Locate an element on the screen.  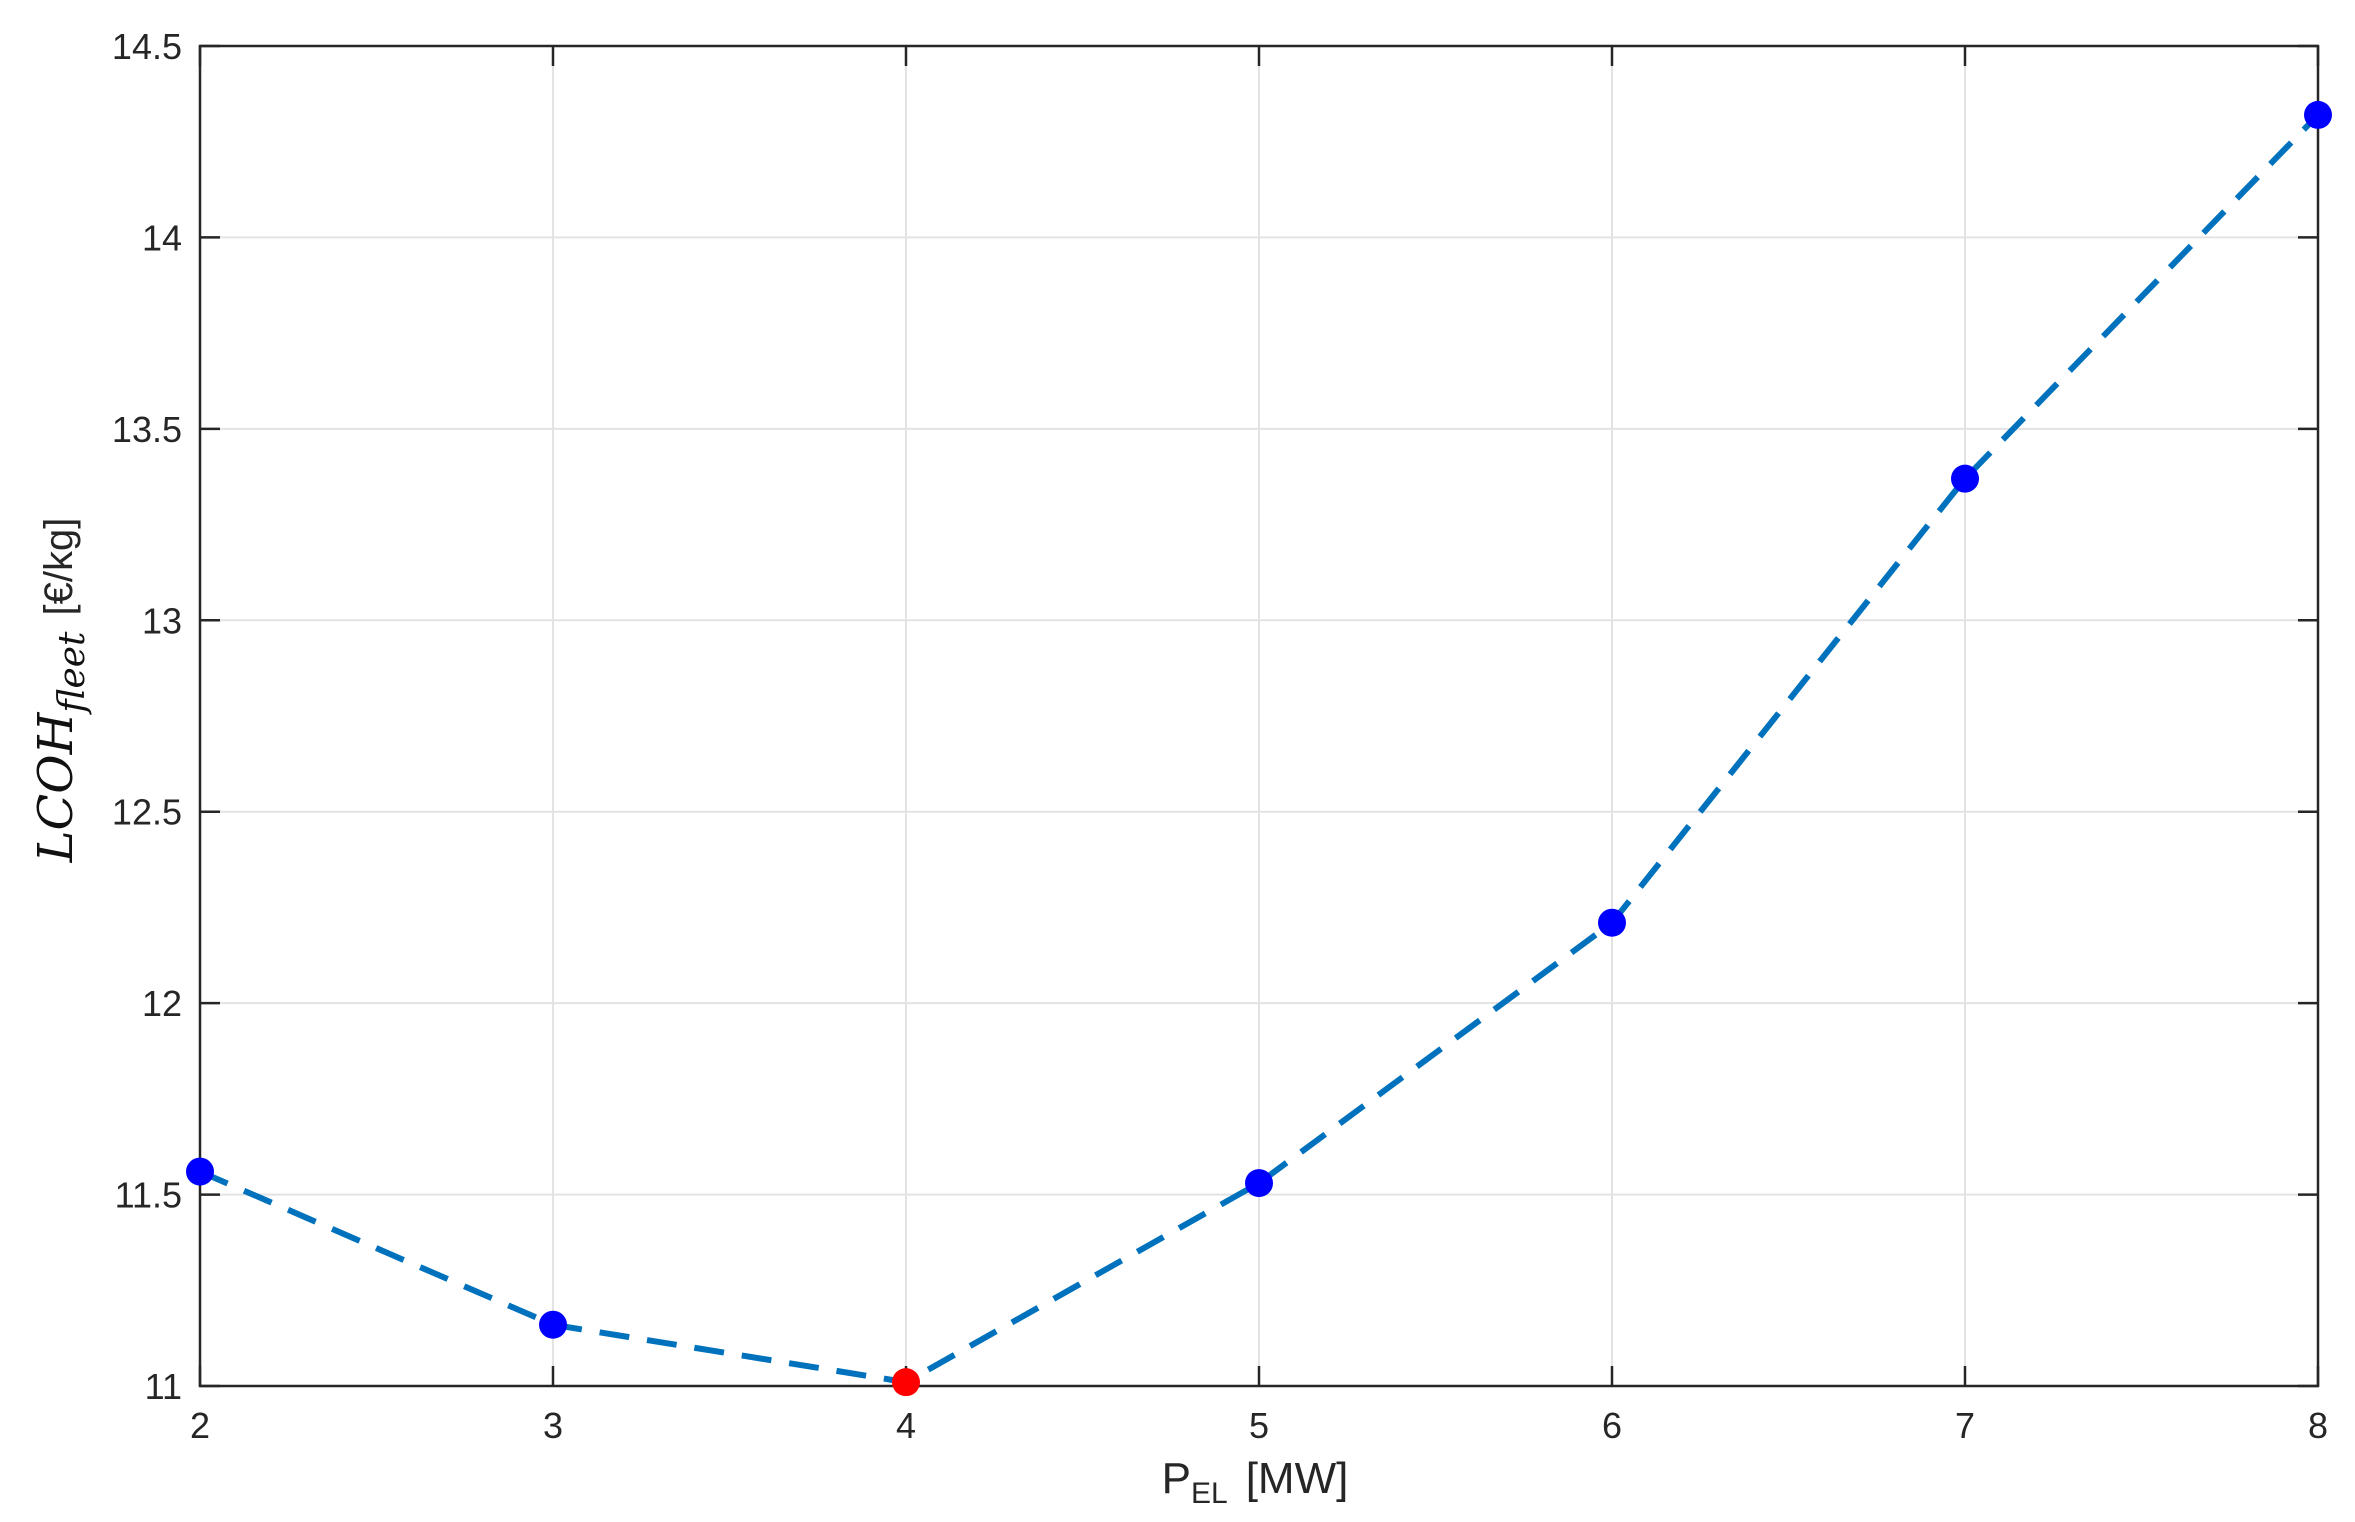
x-axis-title-main: P is located at coordinates (1176, 1478).